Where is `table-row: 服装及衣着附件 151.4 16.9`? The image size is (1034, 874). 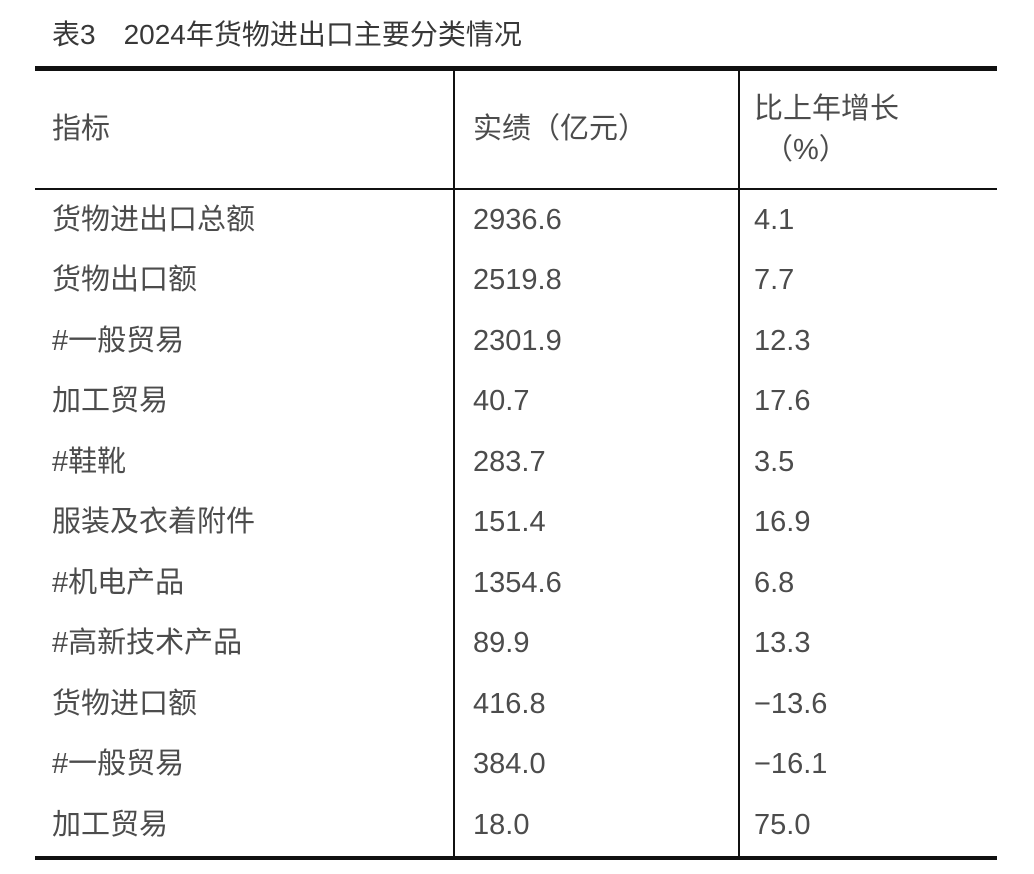
table-row: 服装及衣着附件 151.4 16.9 is located at coordinates (516, 522).